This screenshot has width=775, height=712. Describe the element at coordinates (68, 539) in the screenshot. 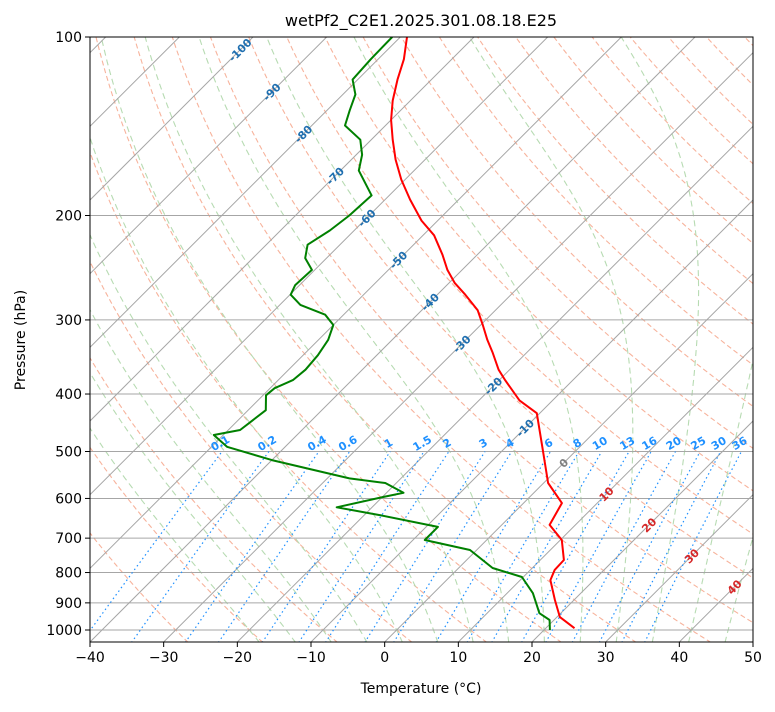

I see `y-tick-label: 700` at that location.